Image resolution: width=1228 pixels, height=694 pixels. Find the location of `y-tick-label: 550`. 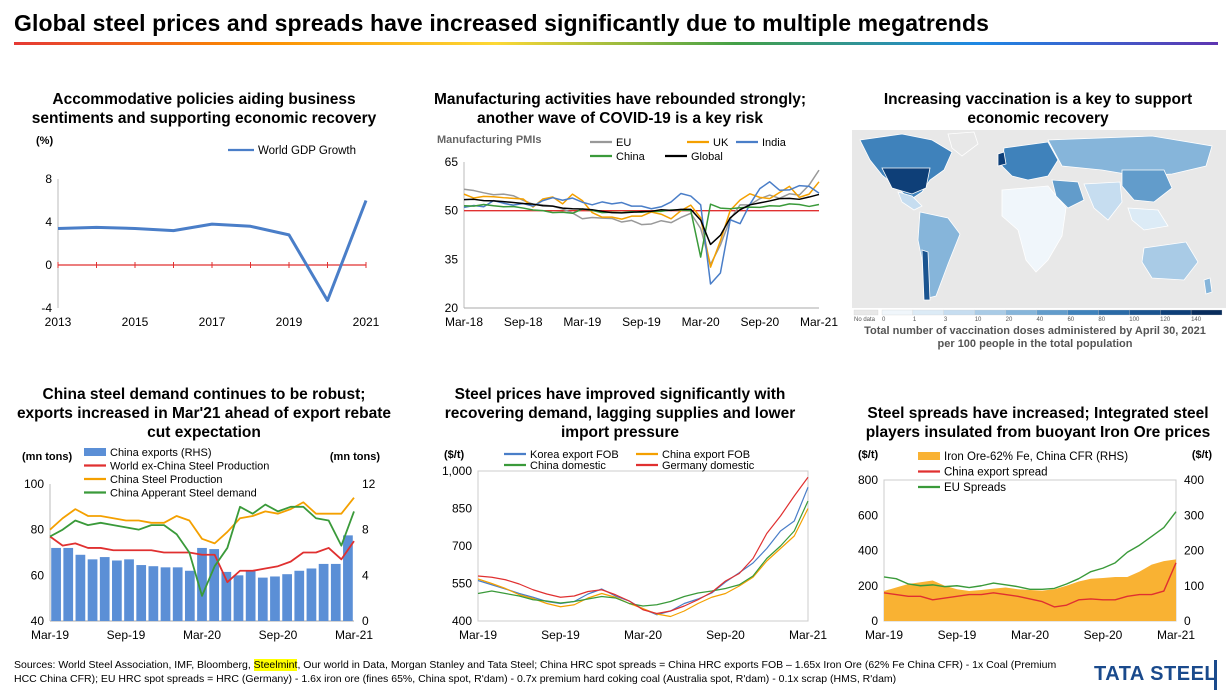

y-tick-label: 550 is located at coordinates (462, 584).